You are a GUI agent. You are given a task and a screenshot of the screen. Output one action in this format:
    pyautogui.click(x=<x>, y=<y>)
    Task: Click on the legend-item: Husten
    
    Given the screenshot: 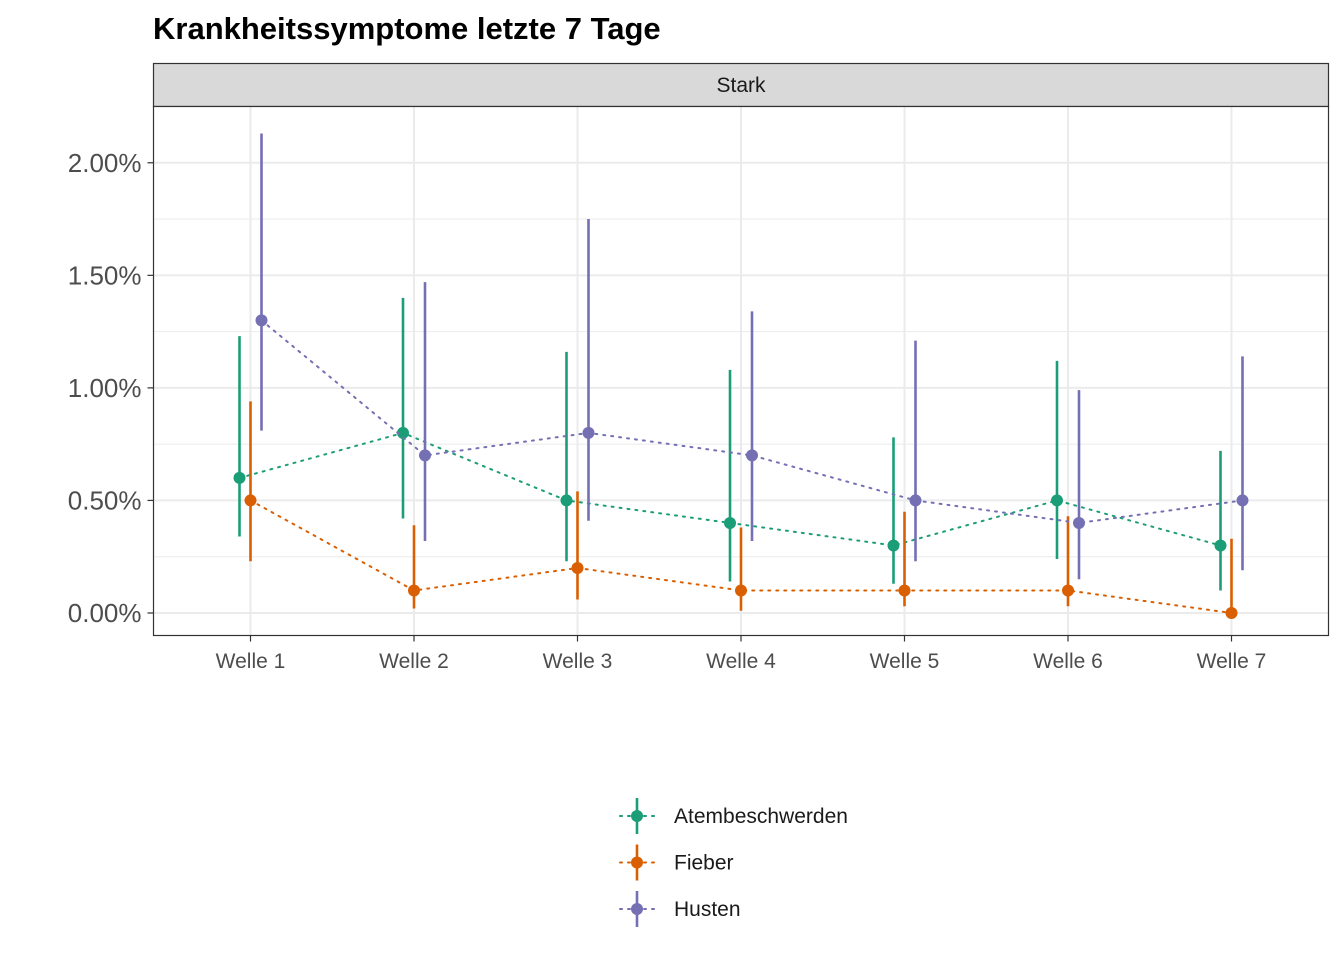 What is the action you would take?
    pyautogui.click(x=680, y=909)
    